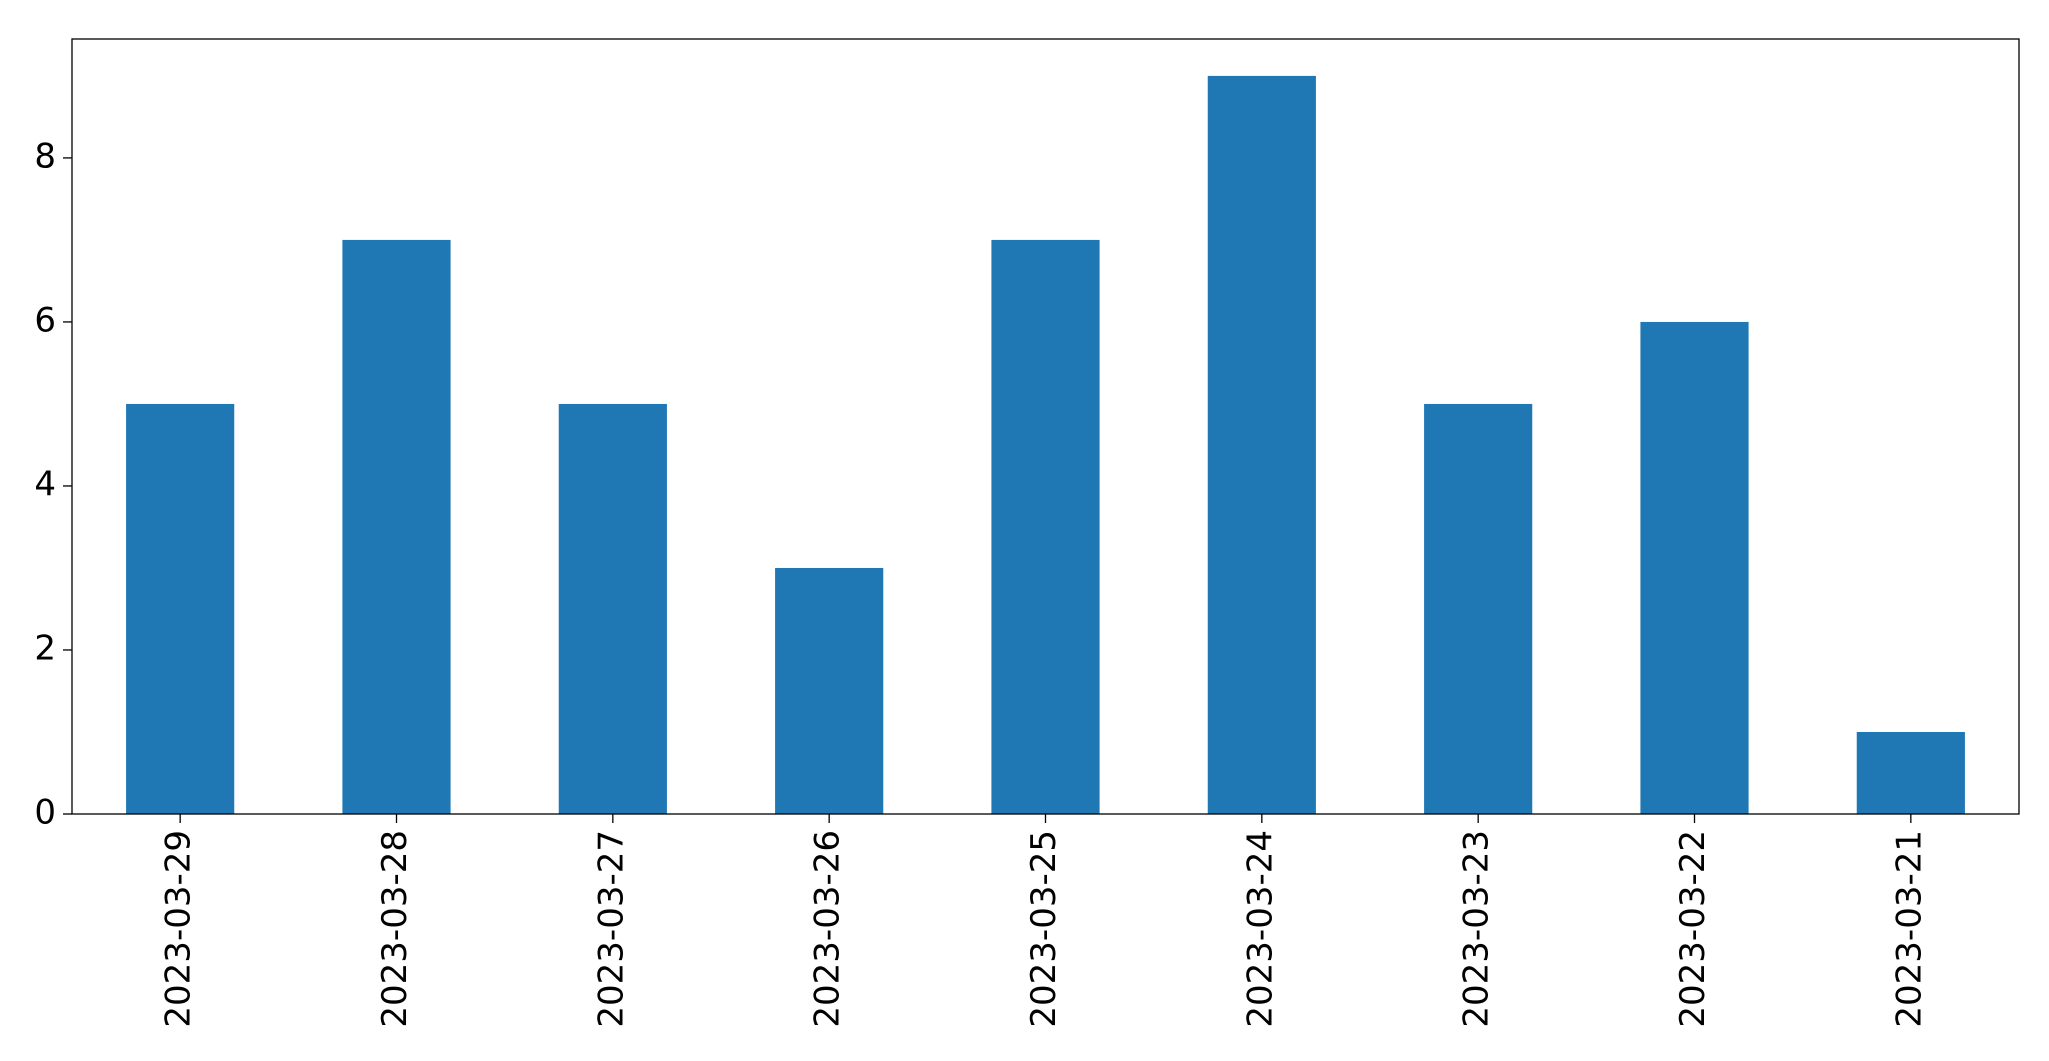  Describe the element at coordinates (45, 156) in the screenshot. I see `y-tick-label: 8` at that location.